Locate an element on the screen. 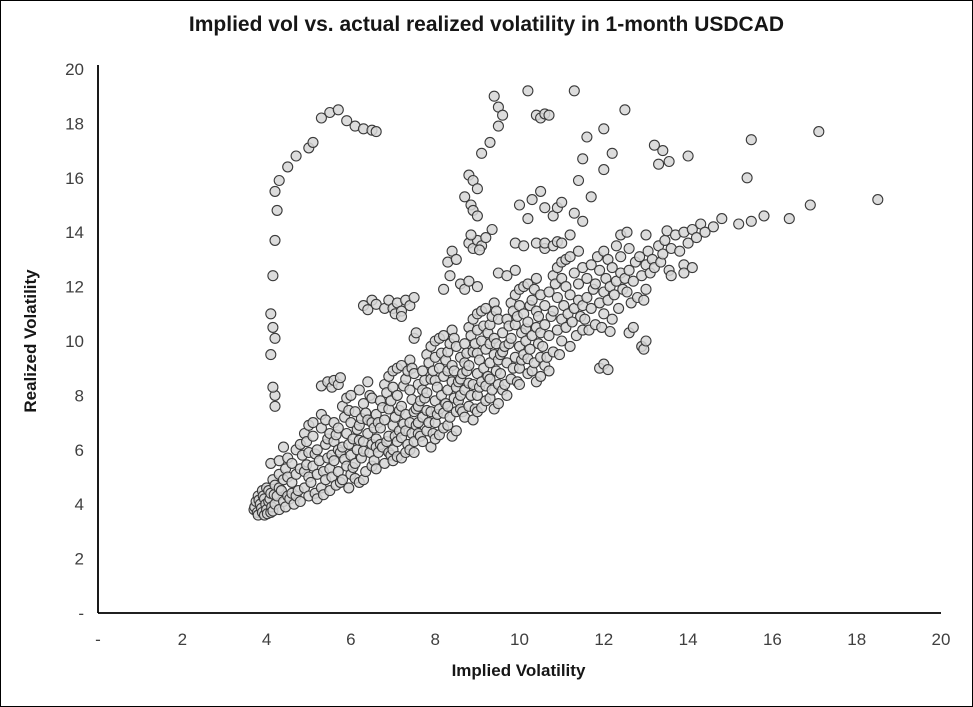 Image resolution: width=973 pixels, height=707 pixels. y-tick-label: 6 is located at coordinates (79, 450).